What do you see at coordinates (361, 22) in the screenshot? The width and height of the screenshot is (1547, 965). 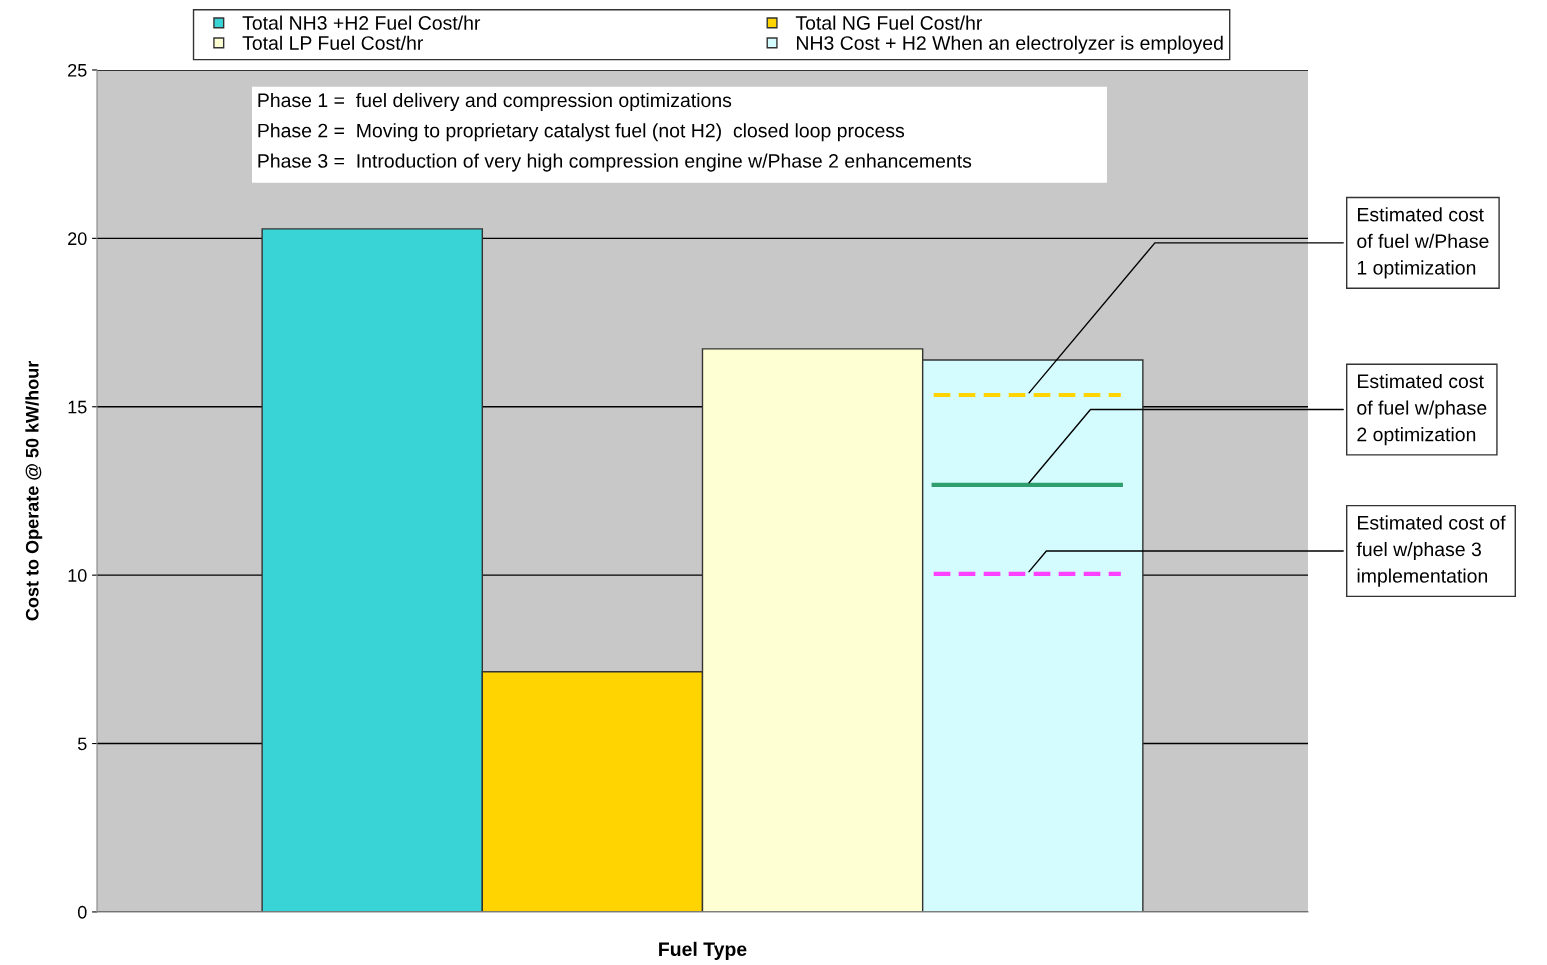 I see `legend-label: Total NH3 +H2 Fuel Cost/hr` at bounding box center [361, 22].